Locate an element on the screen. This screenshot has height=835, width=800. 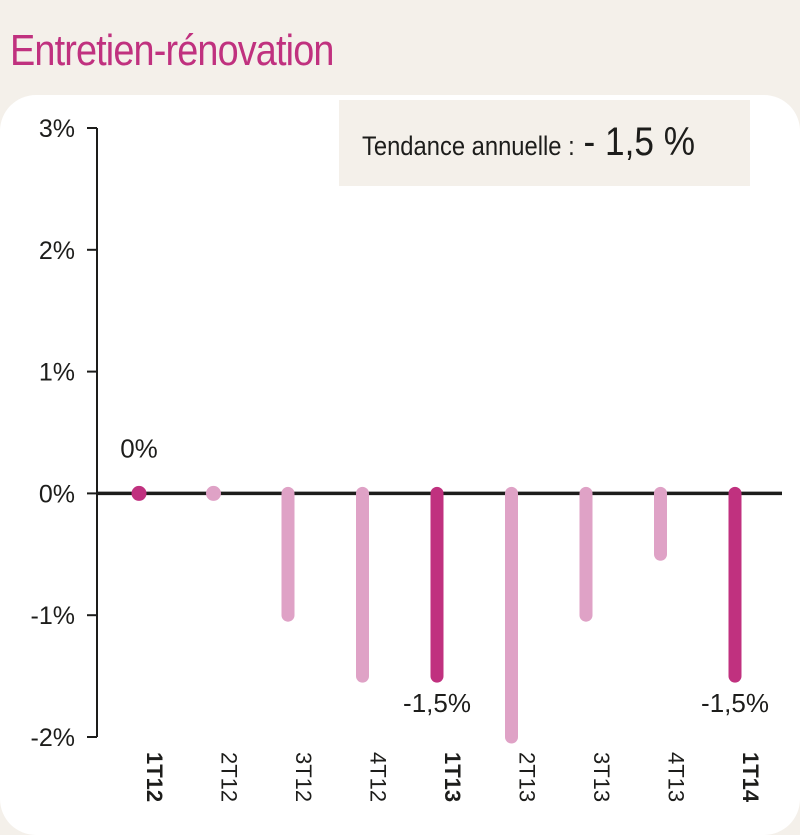
x-tick-label: 4T13 is located at coordinates (676, 777).